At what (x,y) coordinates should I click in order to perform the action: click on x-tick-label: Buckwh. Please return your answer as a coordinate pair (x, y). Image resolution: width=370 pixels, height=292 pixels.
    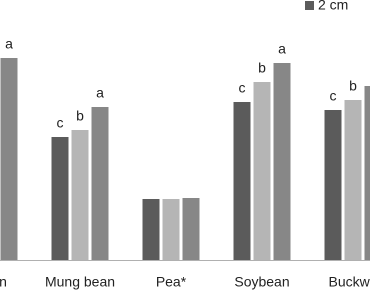
    Looking at the image, I should click on (349, 282).